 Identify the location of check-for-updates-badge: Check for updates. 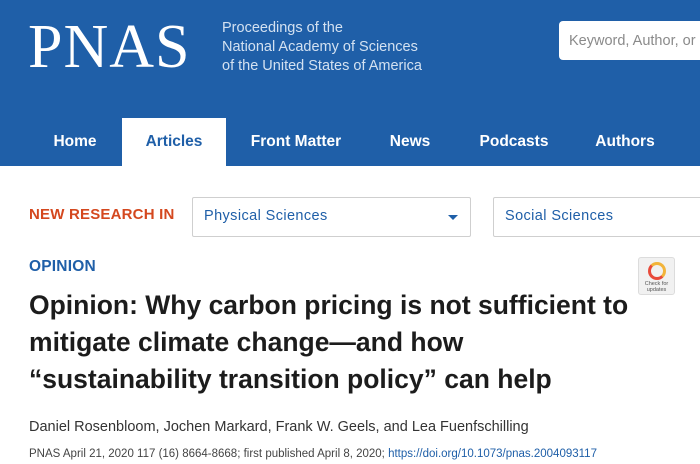
(656, 276).